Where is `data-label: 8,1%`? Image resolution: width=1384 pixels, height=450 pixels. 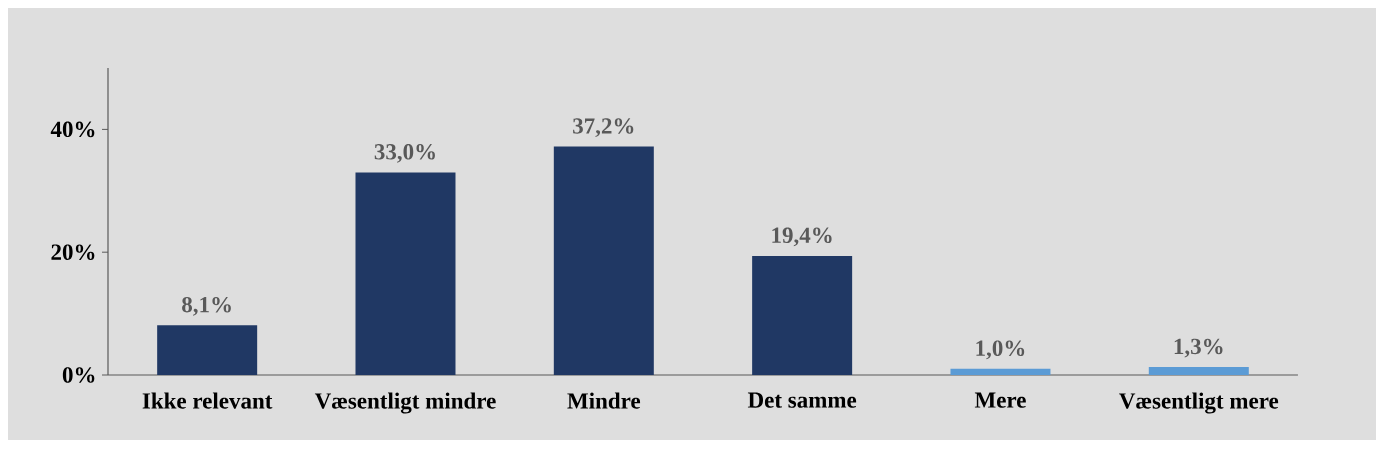
data-label: 8,1% is located at coordinates (206, 306).